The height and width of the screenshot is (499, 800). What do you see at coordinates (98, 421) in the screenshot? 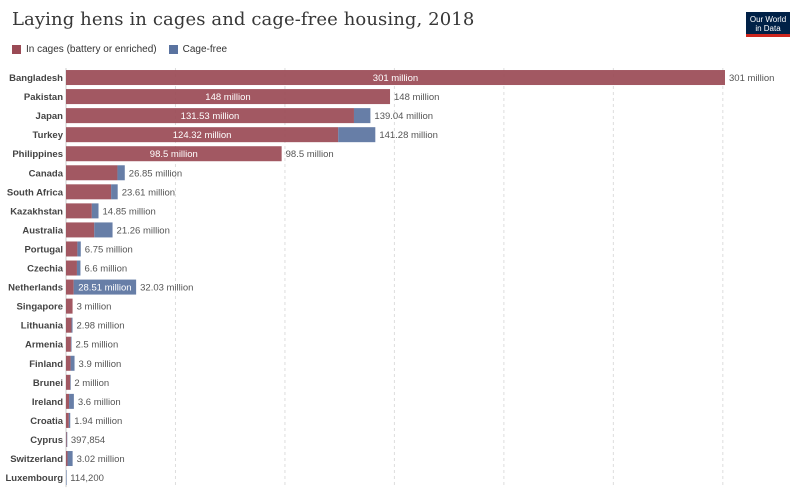
I see `total-label: 1.94 million` at bounding box center [98, 421].